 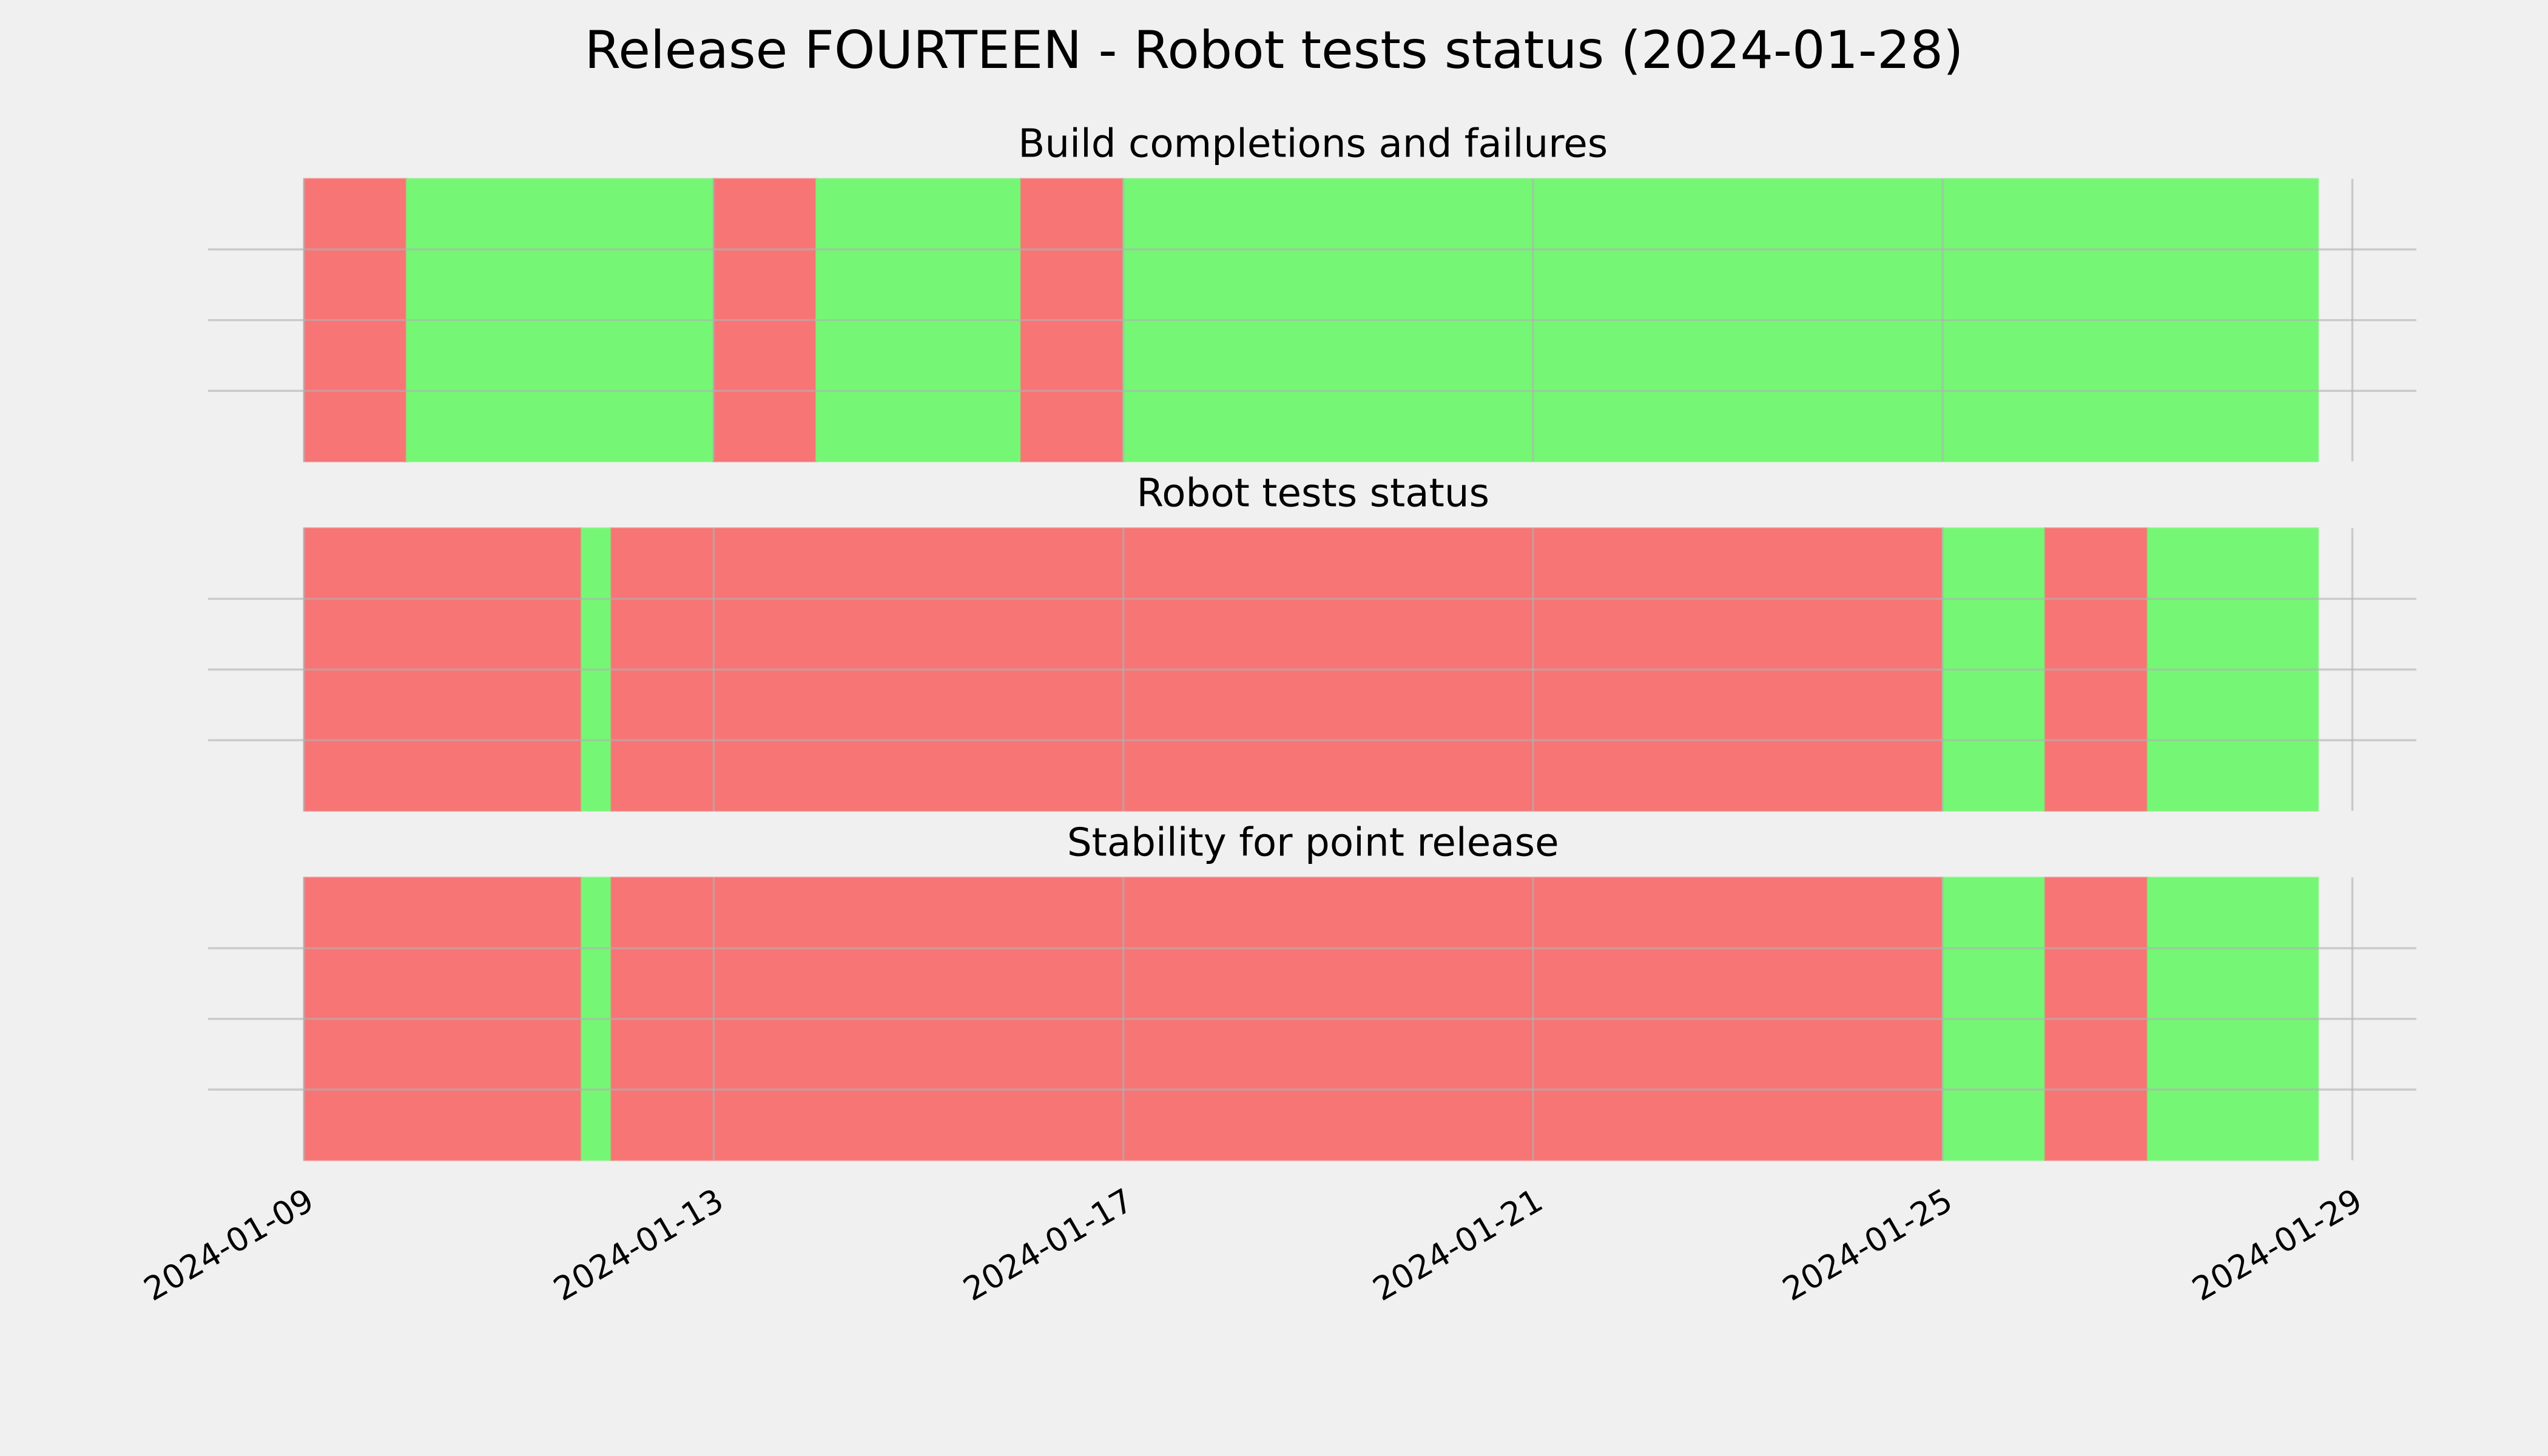 I want to click on panel-title: Build completions and failures, so click(x=1313, y=144).